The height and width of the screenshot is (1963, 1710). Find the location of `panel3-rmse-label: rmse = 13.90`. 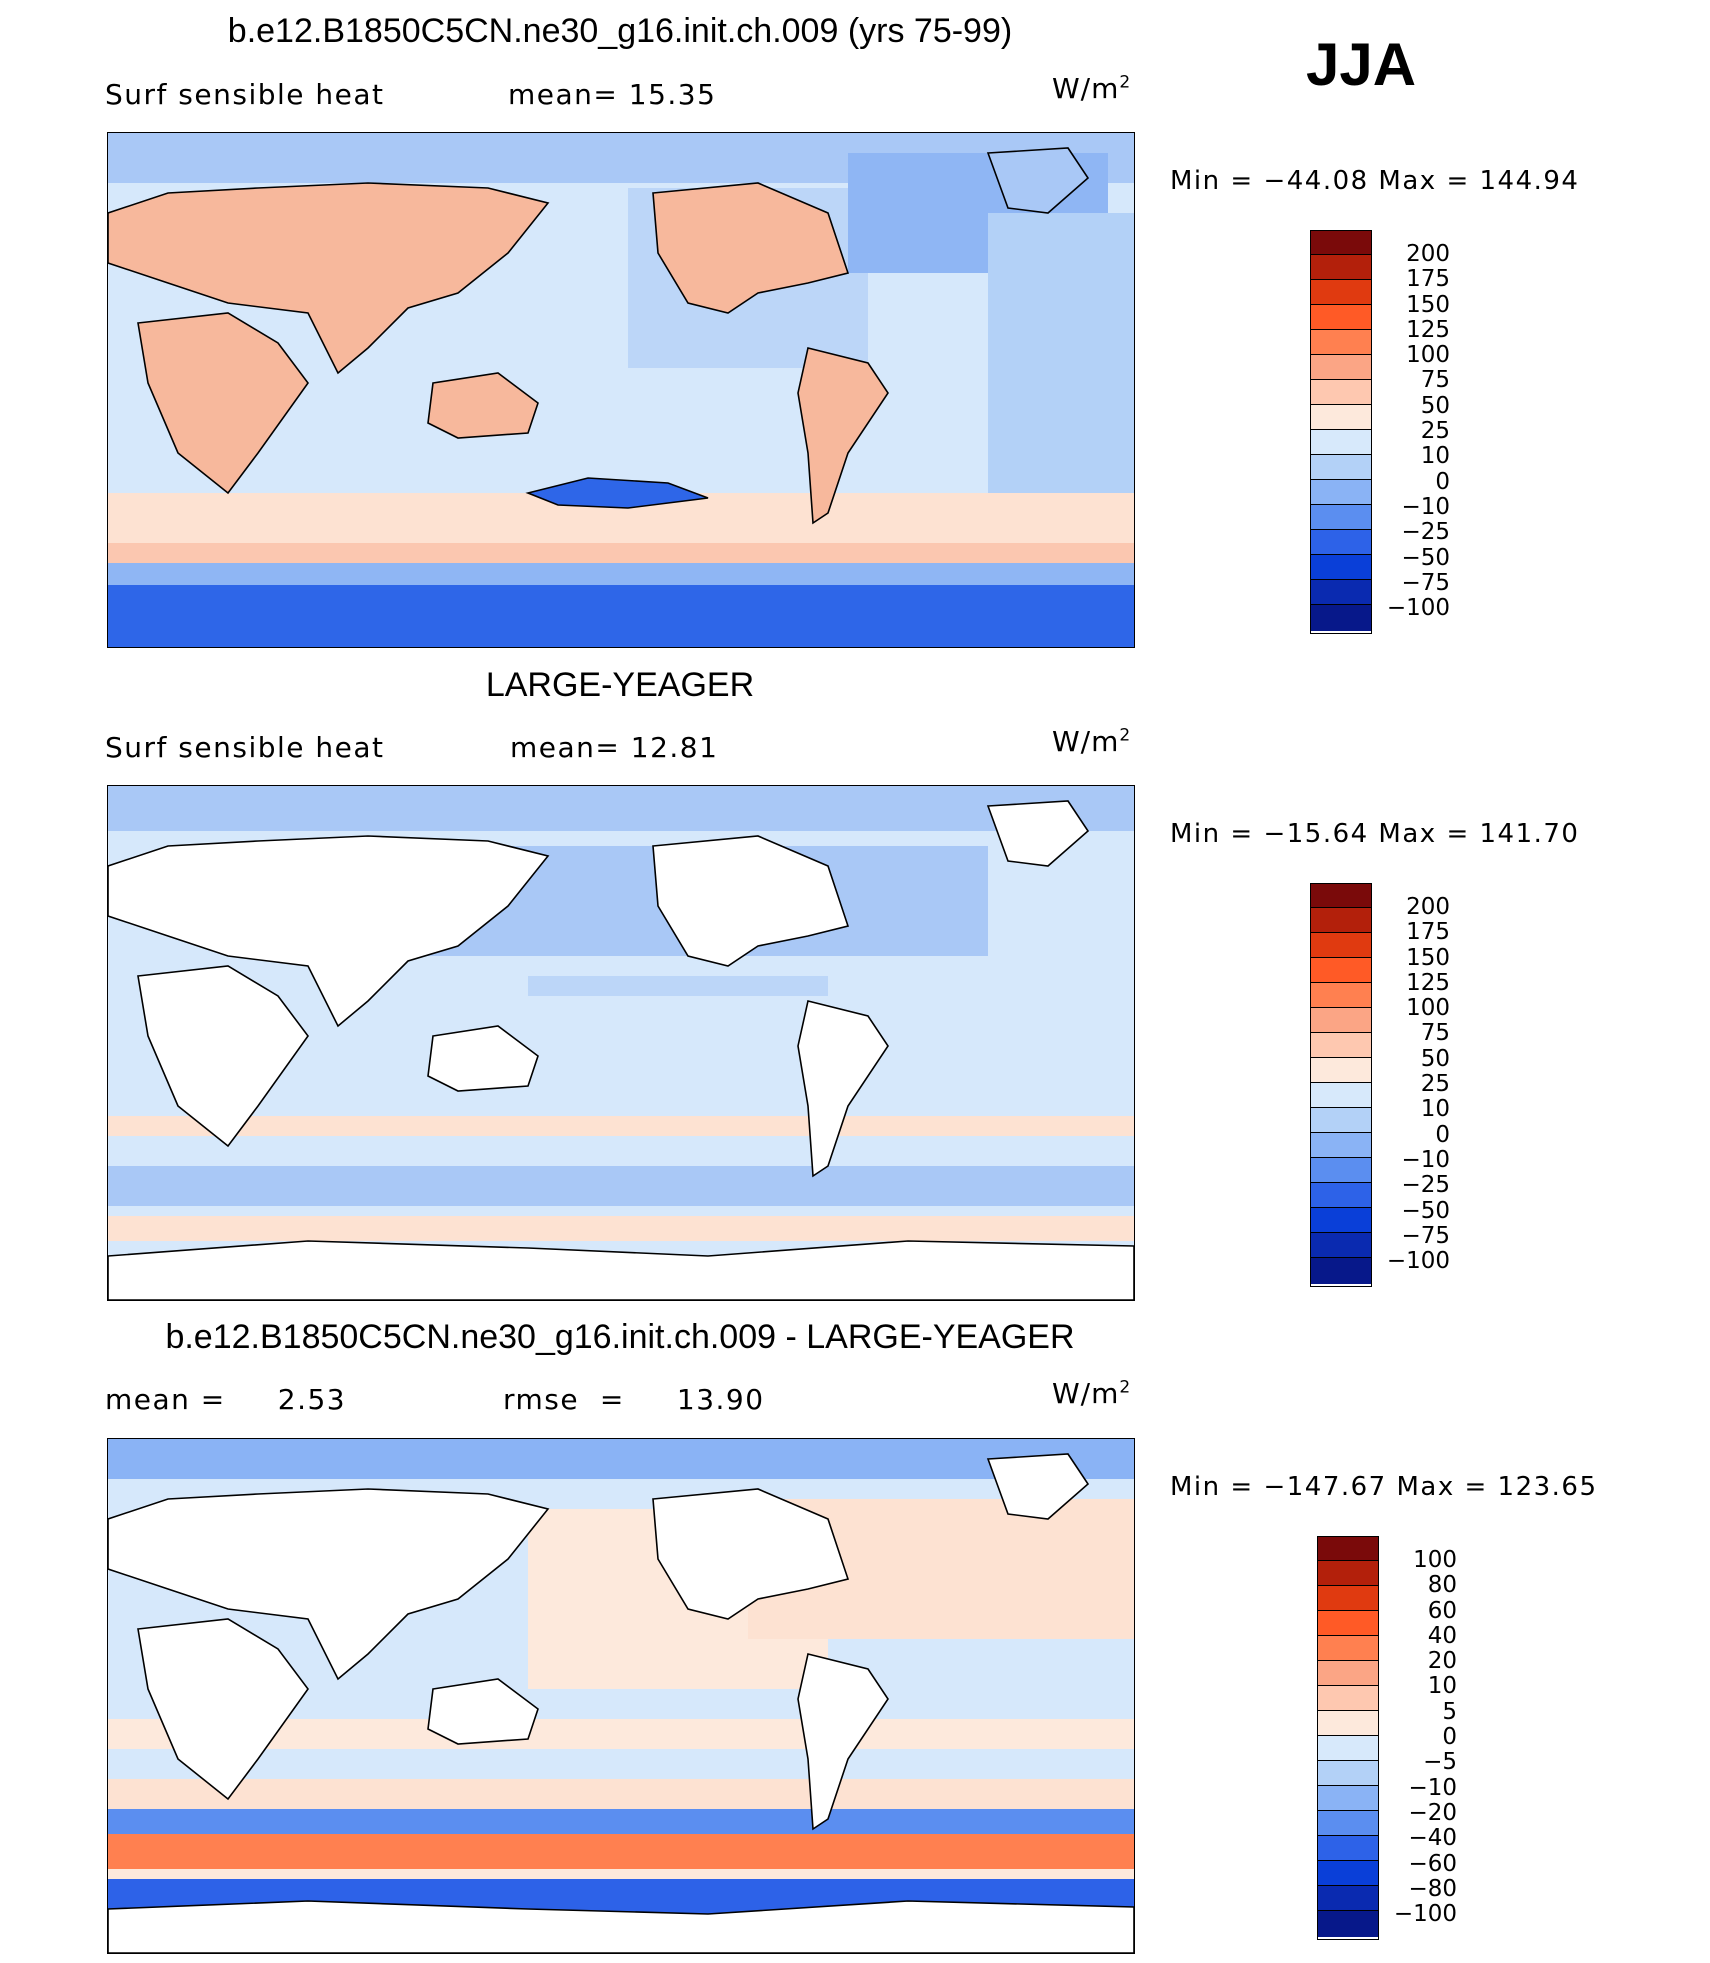

panel3-rmse-label: rmse = 13.90 is located at coordinates (634, 1399).